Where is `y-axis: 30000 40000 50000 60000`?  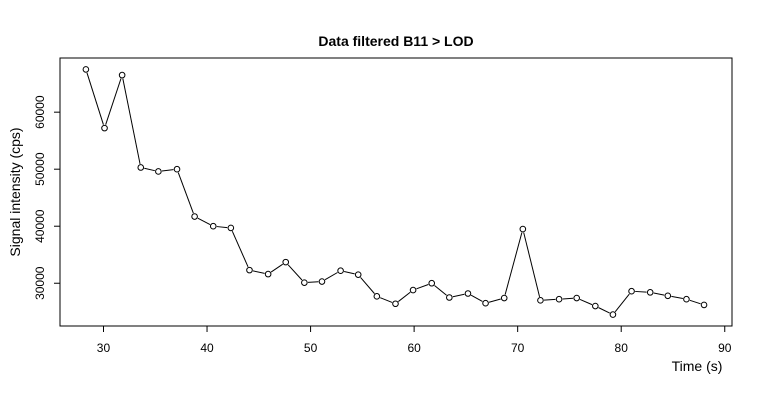 y-axis: 30000 40000 50000 60000 is located at coordinates (47, 197).